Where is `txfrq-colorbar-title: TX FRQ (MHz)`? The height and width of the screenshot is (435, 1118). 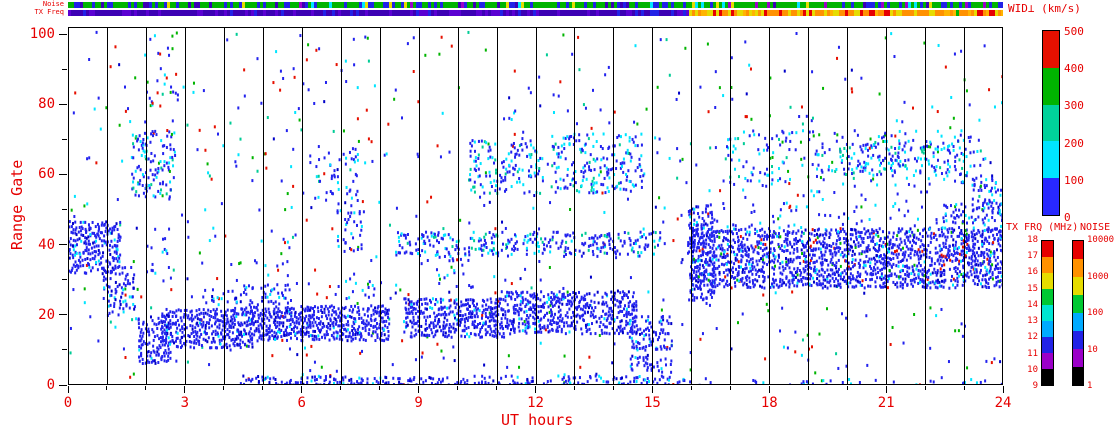 txfrq-colorbar-title: TX FRQ (MHz) is located at coordinates (1042, 227).